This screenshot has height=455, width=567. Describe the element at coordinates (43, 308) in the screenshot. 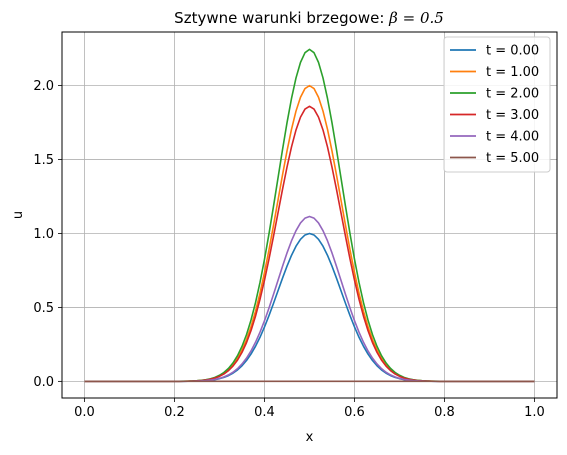

I see `y-tick-label: 0.5` at that location.